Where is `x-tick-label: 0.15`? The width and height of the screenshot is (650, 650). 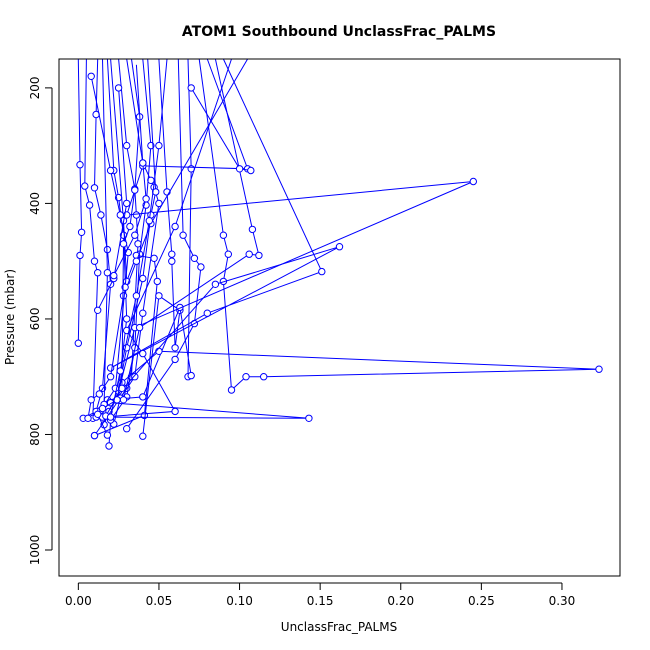 x-tick-label: 0.15 is located at coordinates (320, 601).